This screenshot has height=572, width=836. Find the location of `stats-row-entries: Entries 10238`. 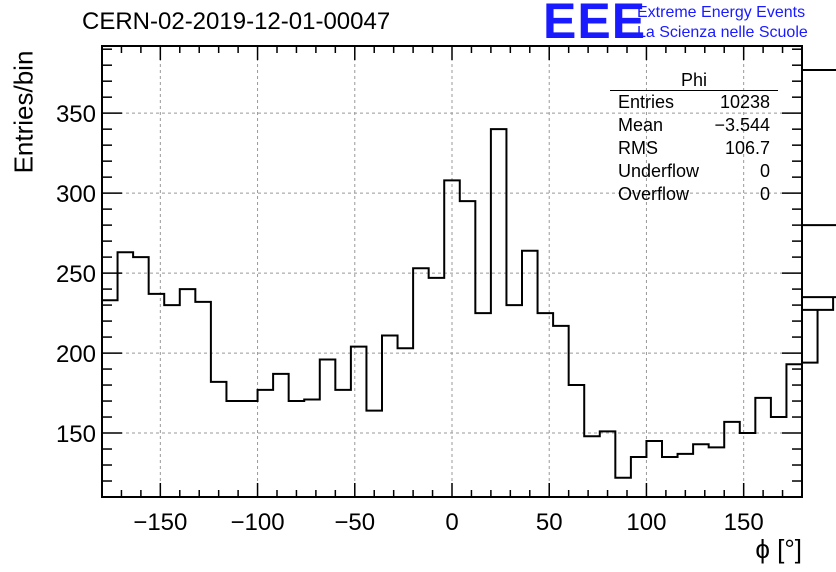

stats-row-entries: Entries 10238 is located at coordinates (694, 102).